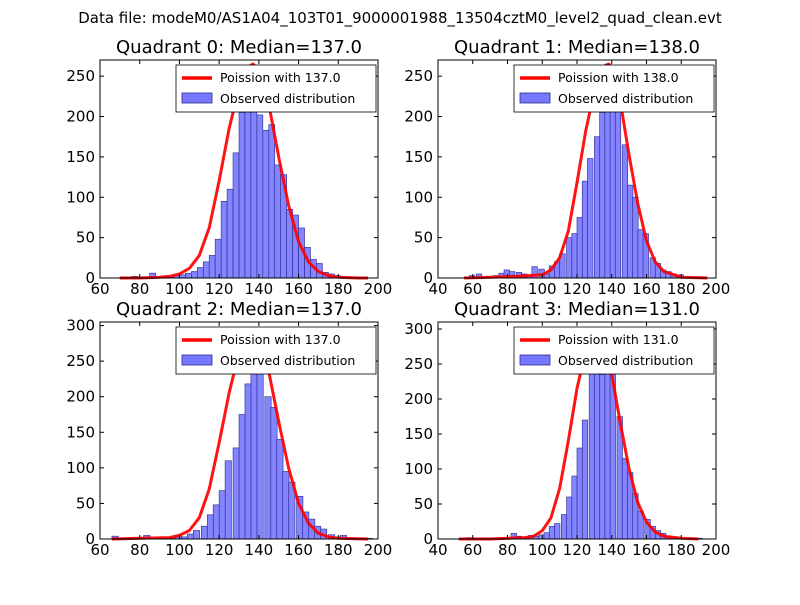  I want to click on axes-frame, so click(239, 430).